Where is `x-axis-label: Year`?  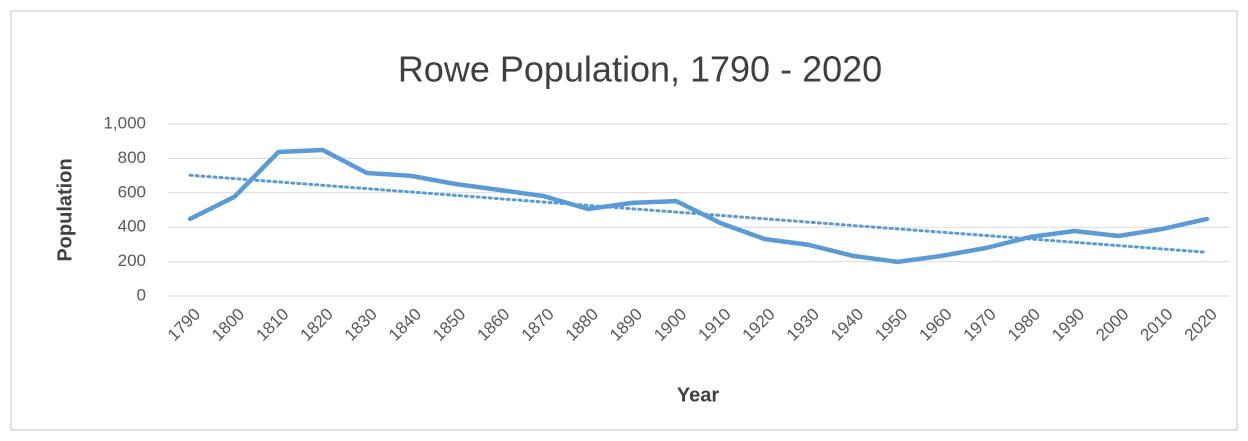
x-axis-label: Year is located at coordinates (698, 395).